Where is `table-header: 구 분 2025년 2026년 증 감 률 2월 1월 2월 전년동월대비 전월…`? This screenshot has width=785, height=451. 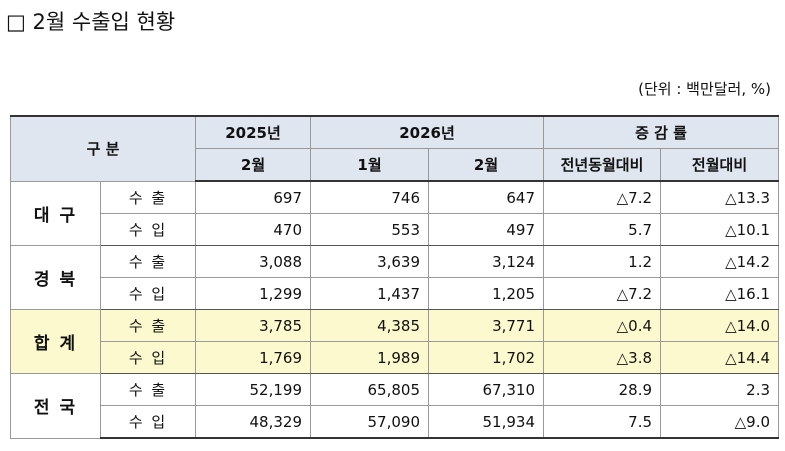
table-header: 구 분 2025년 2026년 증 감 률 2월 1월 2월 전년동월대비 전월… is located at coordinates (394, 148).